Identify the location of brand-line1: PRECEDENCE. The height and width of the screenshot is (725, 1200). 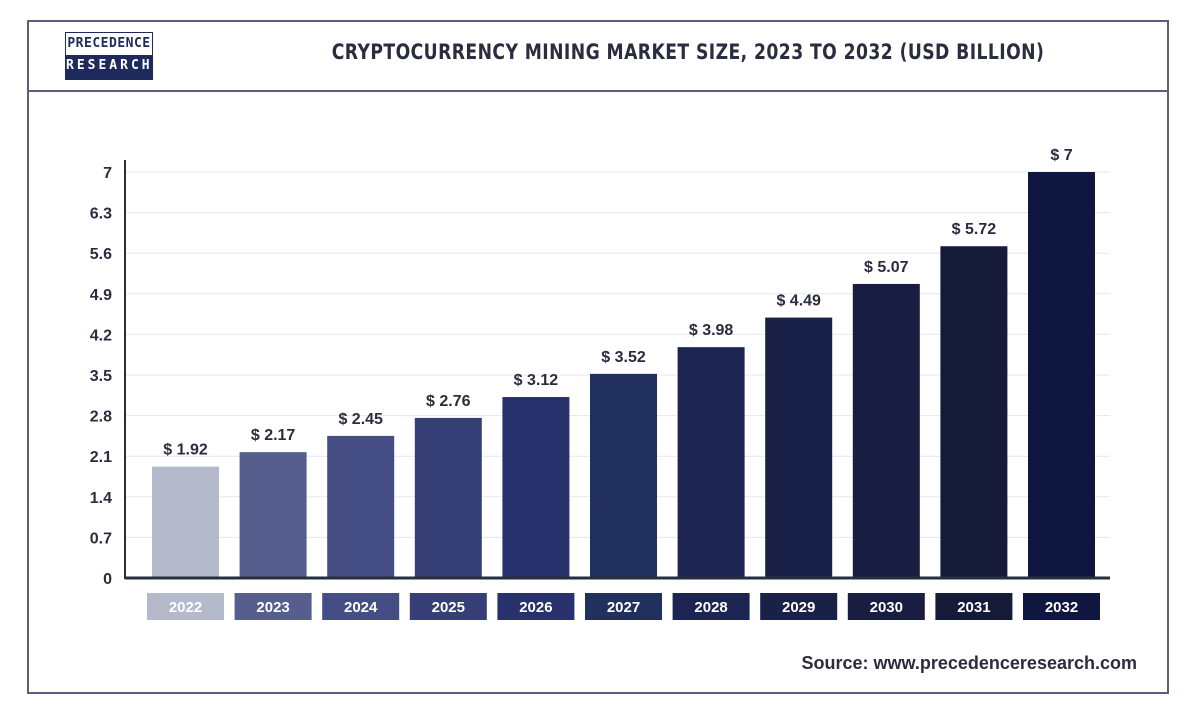
(109, 43).